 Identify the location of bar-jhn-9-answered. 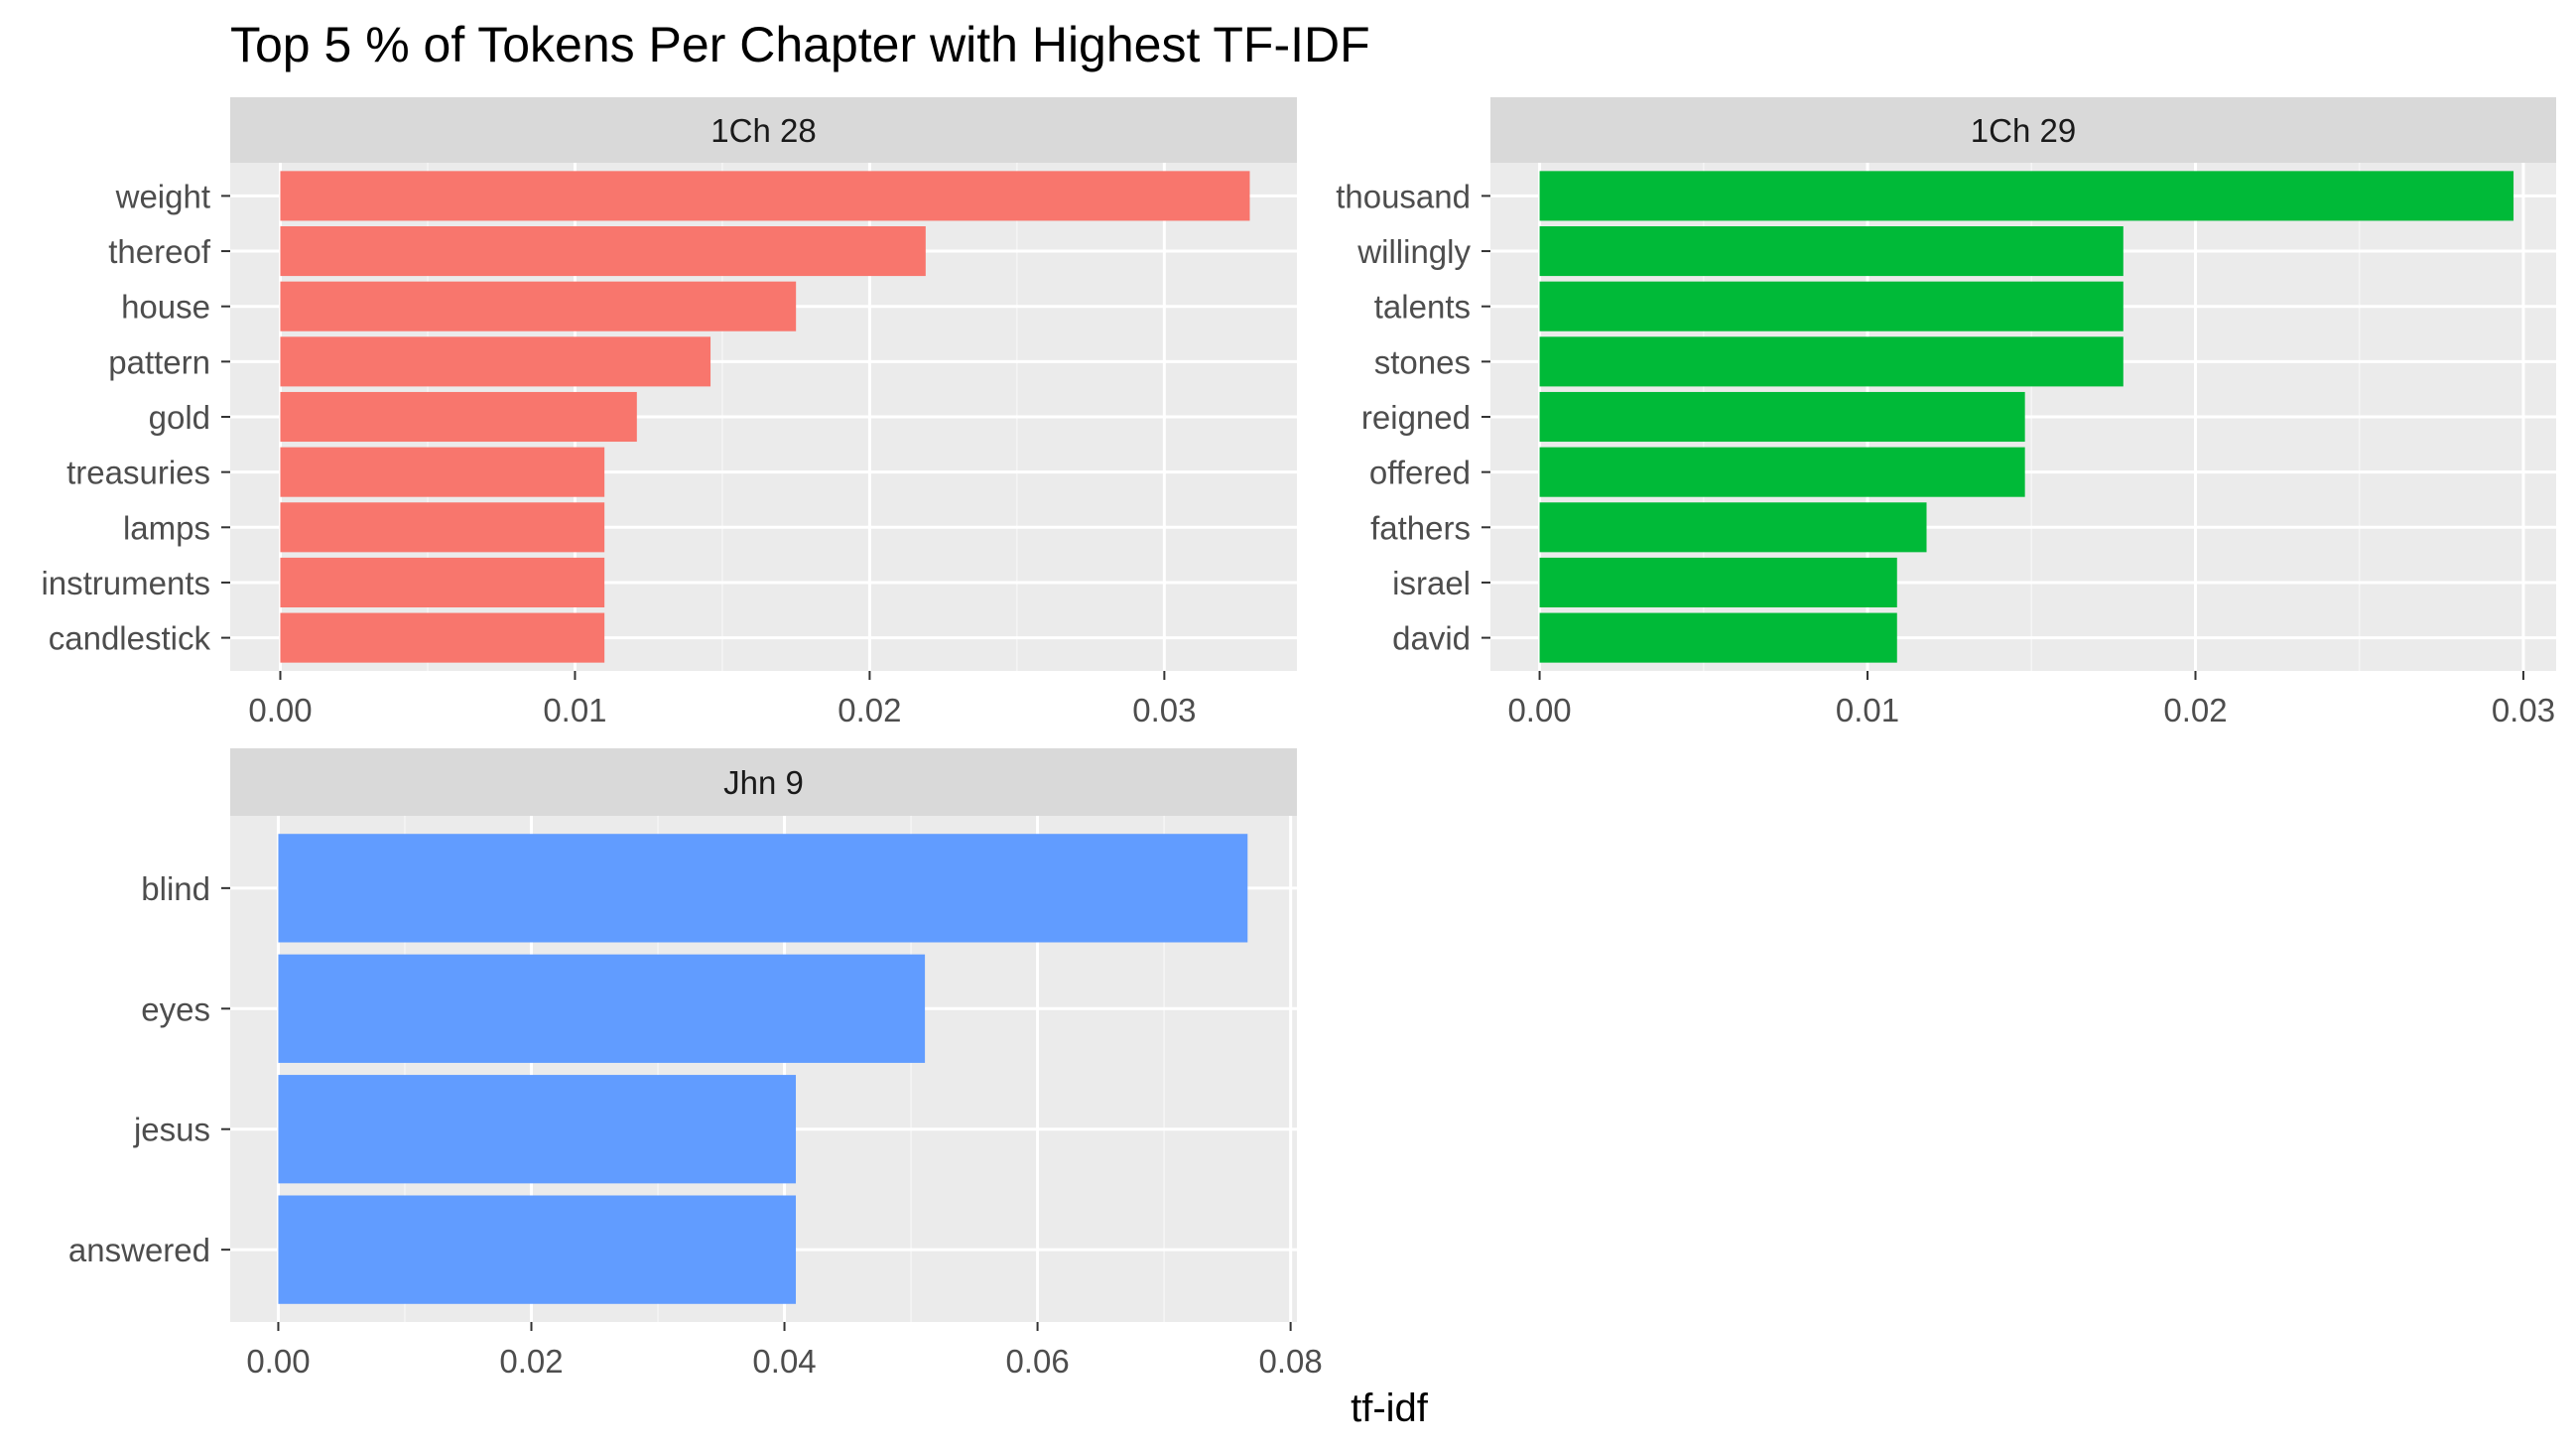
(538, 1249).